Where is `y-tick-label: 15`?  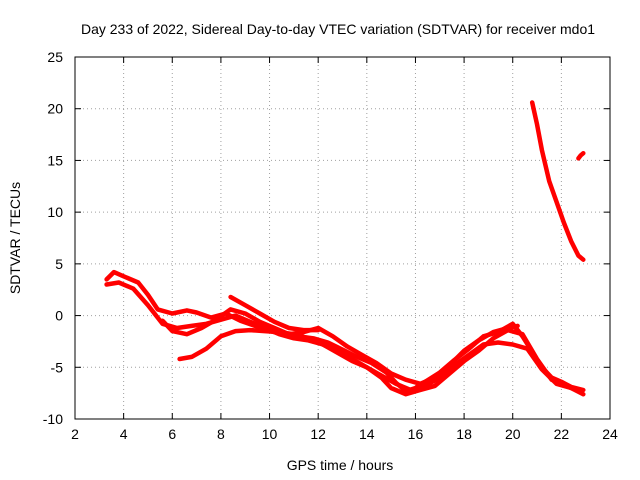 y-tick-label: 15 is located at coordinates (55, 160).